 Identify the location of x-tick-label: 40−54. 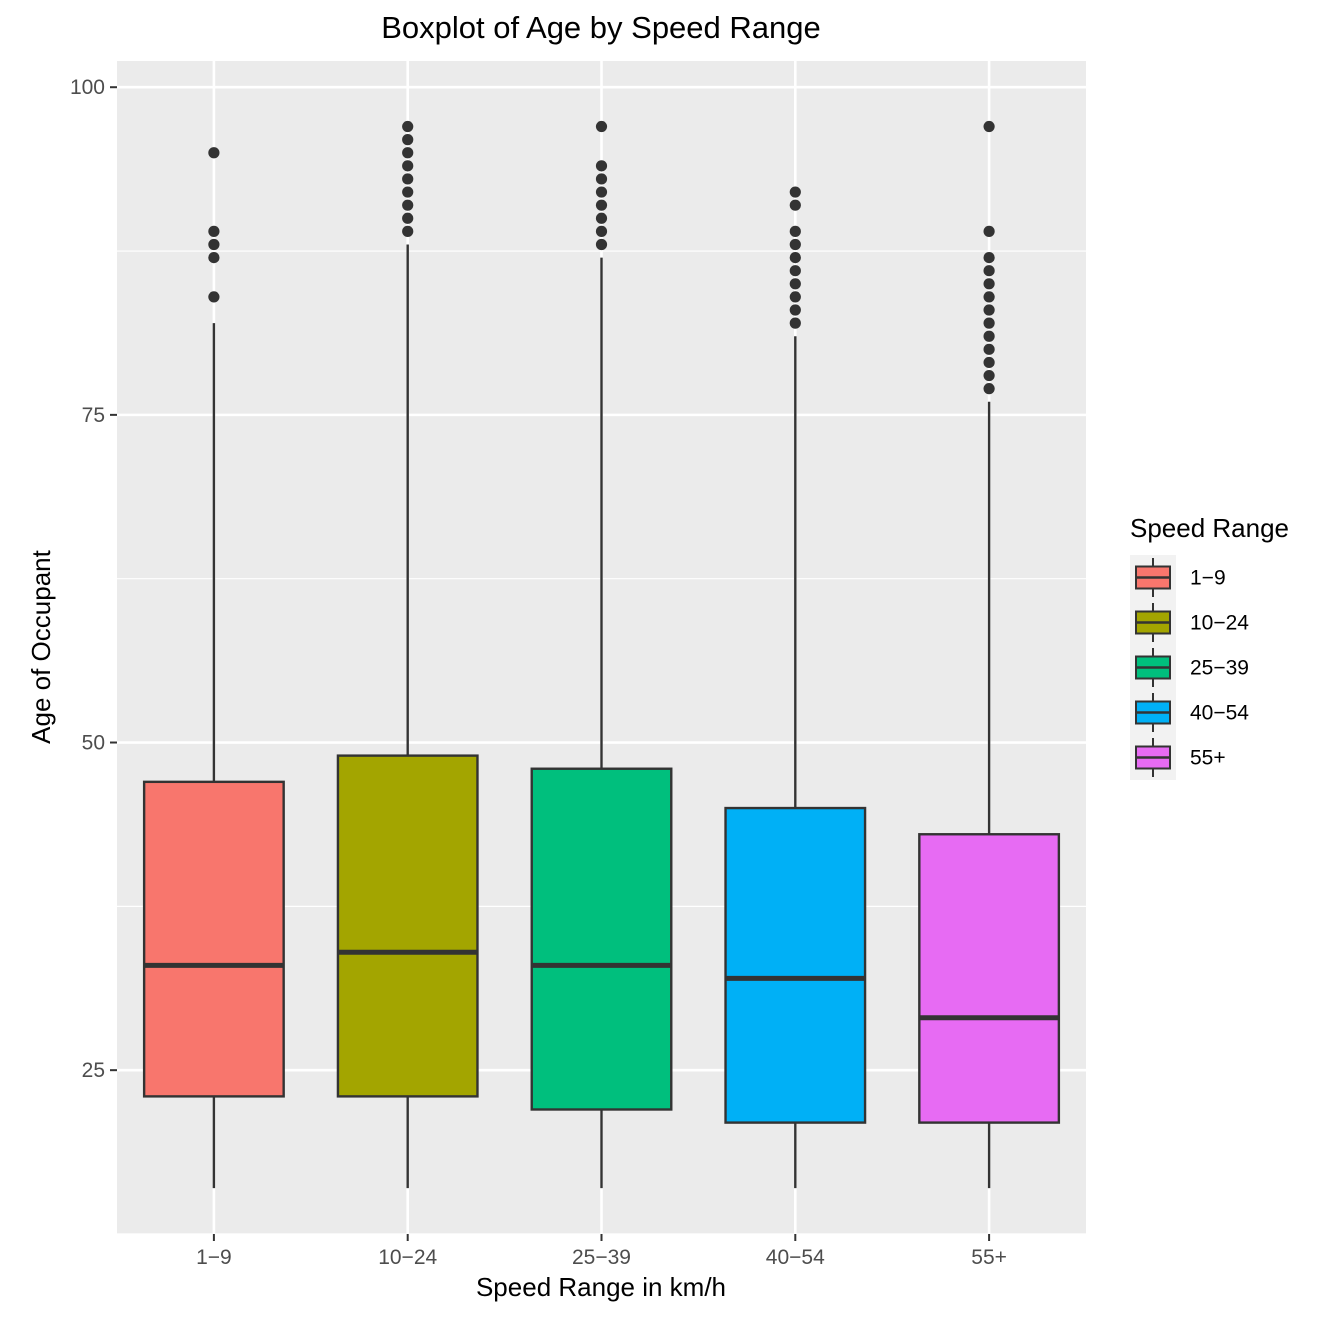
(795, 1257).